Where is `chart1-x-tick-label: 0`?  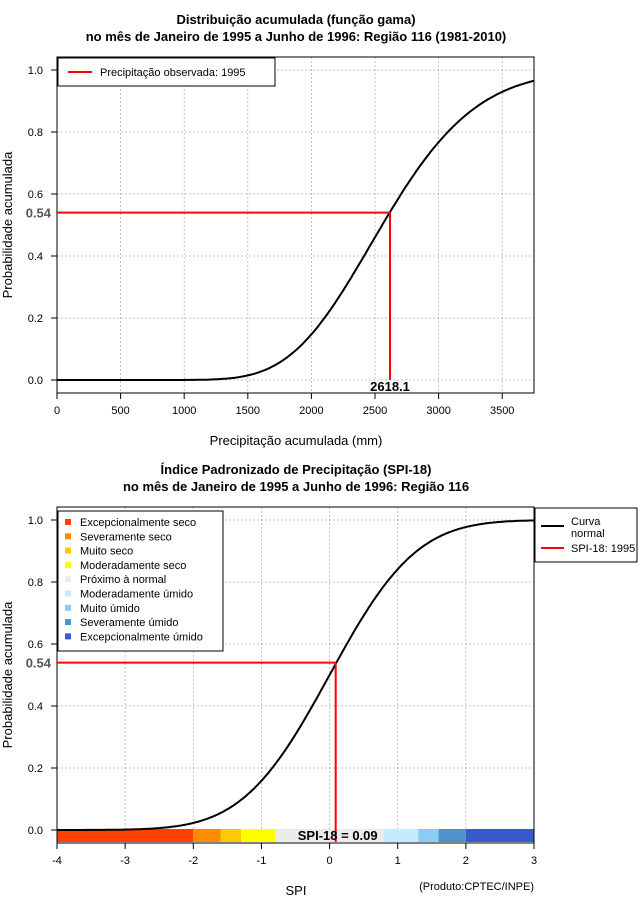 chart1-x-tick-label: 0 is located at coordinates (57, 411).